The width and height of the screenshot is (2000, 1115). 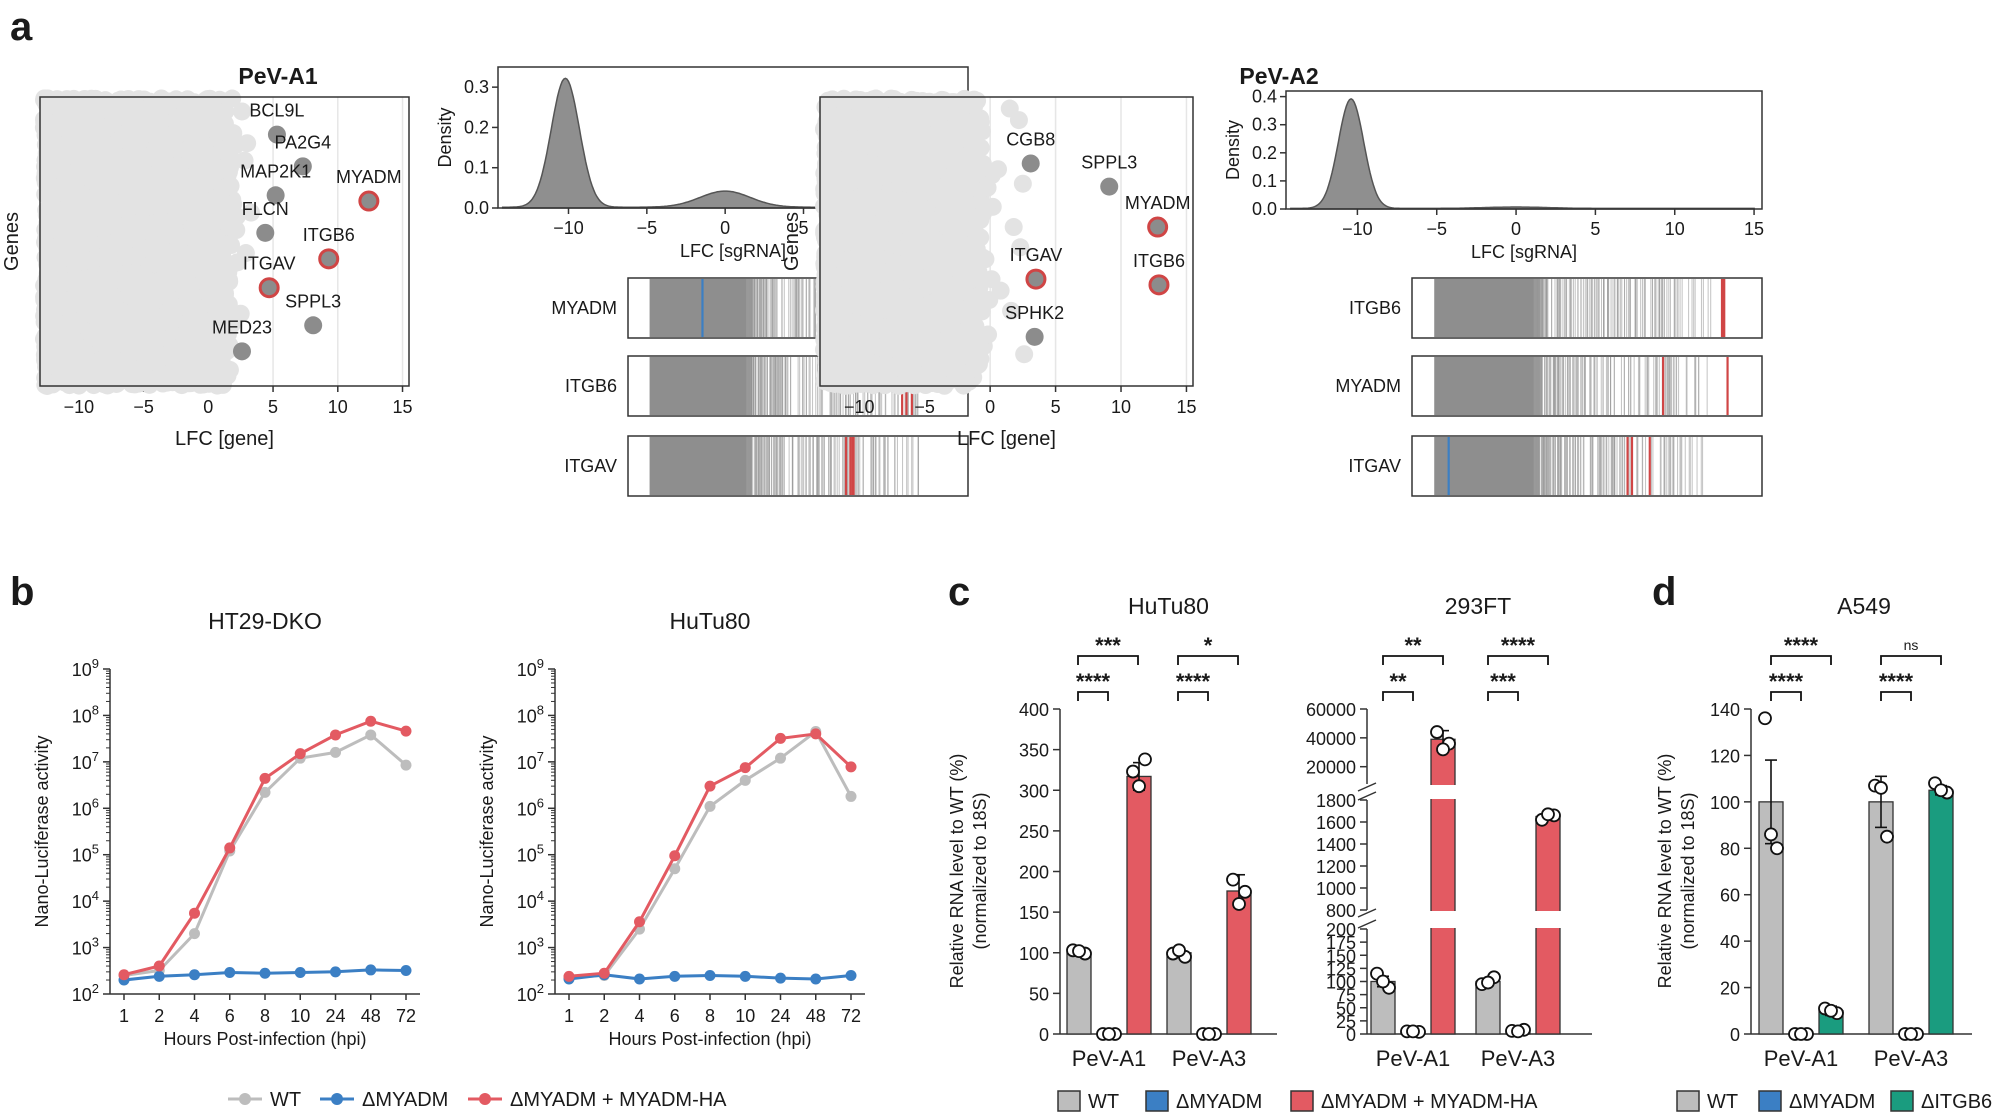 I want to click on gene-label: ITGAV, so click(x=269, y=264).